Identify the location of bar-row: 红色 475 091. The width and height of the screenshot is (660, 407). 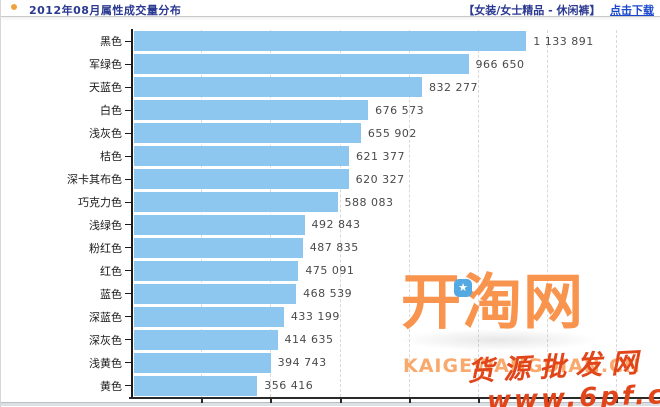
(330, 270).